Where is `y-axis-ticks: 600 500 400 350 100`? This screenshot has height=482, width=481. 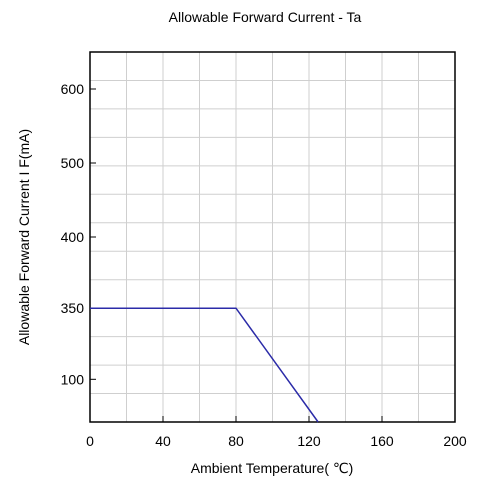 y-axis-ticks: 600 500 400 350 100 is located at coordinates (78, 234).